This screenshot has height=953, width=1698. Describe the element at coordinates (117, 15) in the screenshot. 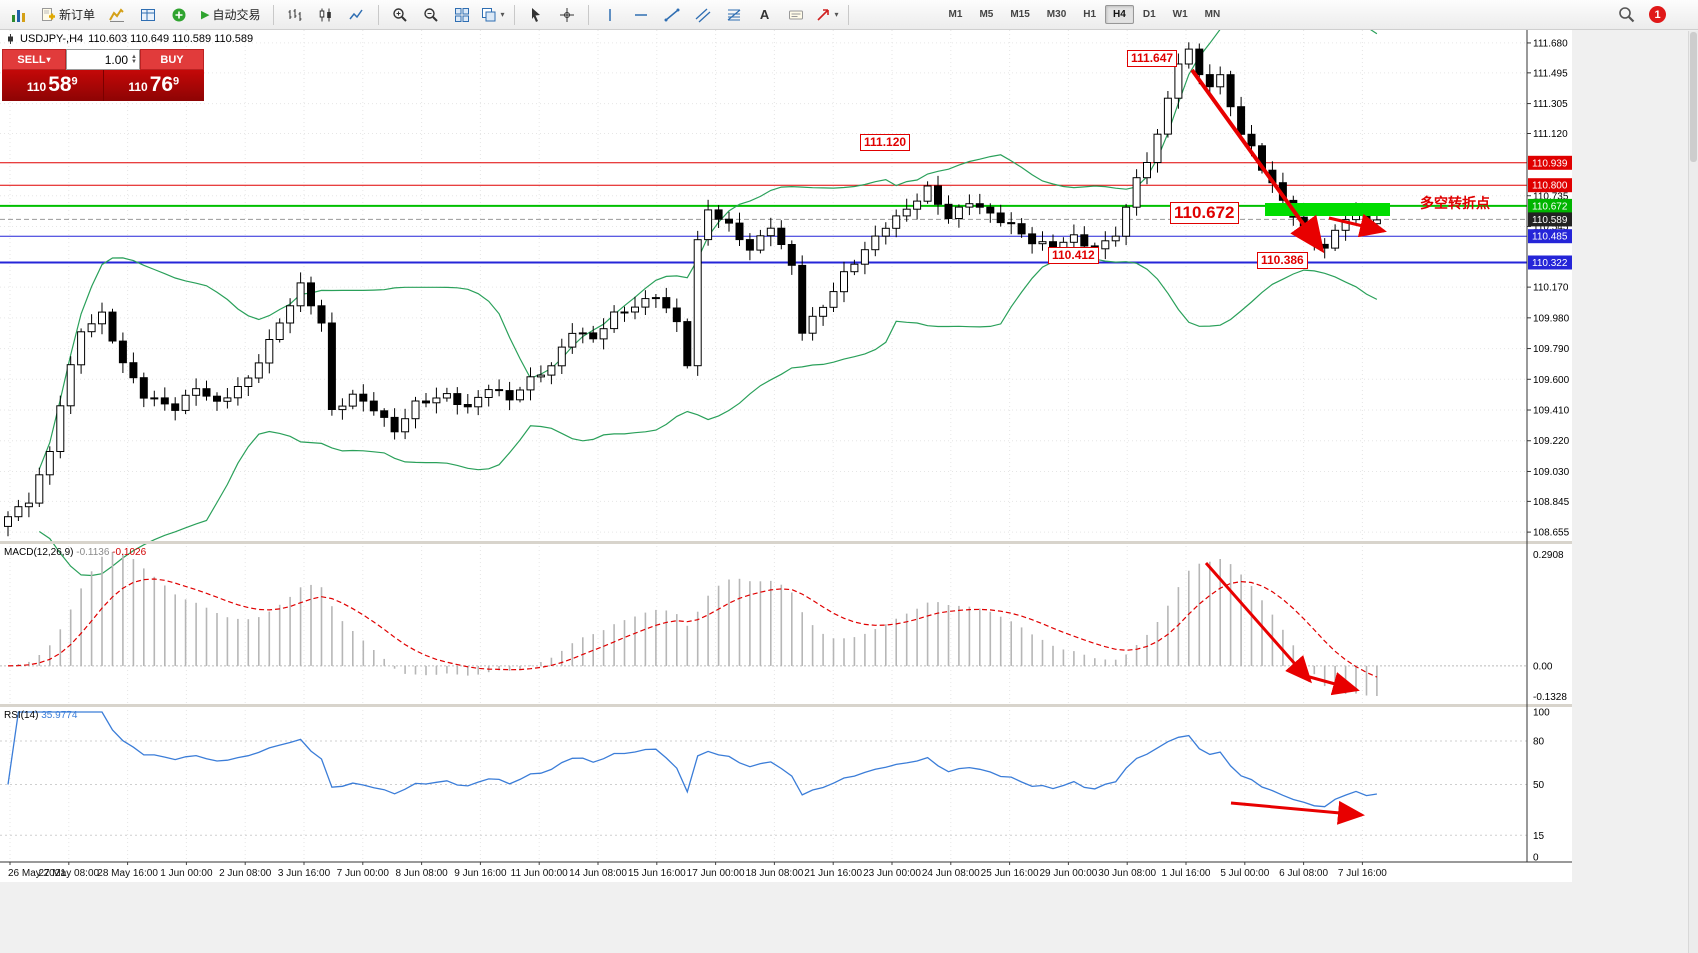

I see `profiles-icon` at that location.